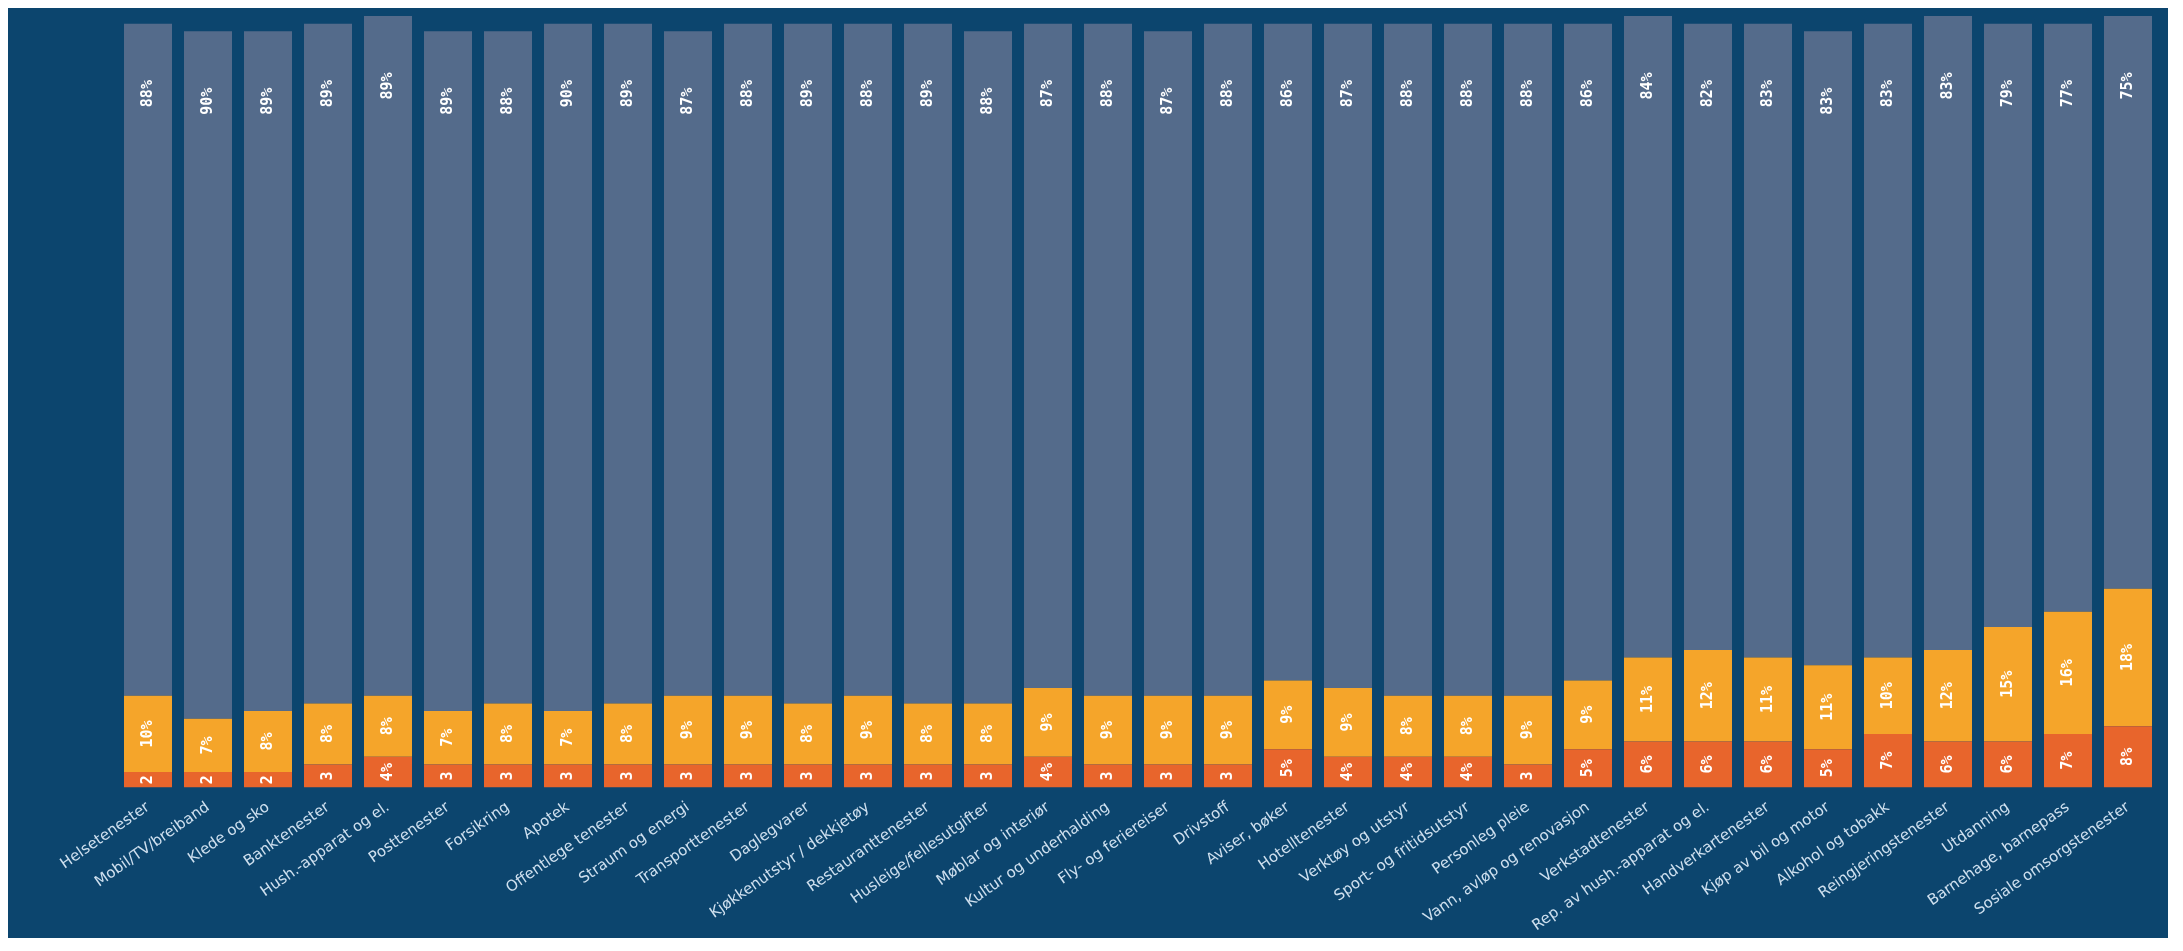 This screenshot has height=951, width=2183. What do you see at coordinates (1646, 86) in the screenshot?
I see `data-label: 84%` at bounding box center [1646, 86].